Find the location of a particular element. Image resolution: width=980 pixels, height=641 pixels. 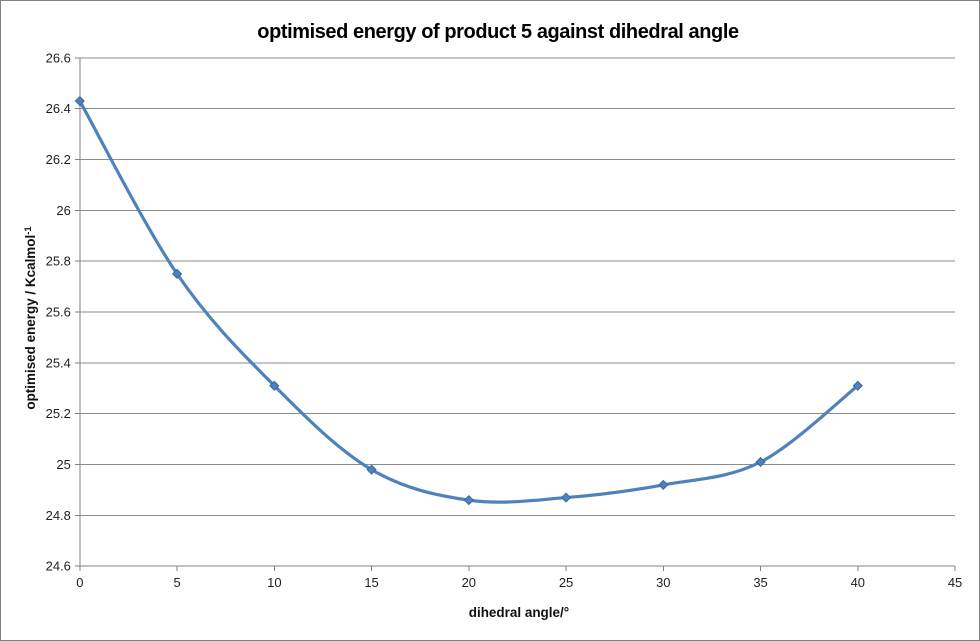

x-tick-label: 25 is located at coordinates (566, 582).